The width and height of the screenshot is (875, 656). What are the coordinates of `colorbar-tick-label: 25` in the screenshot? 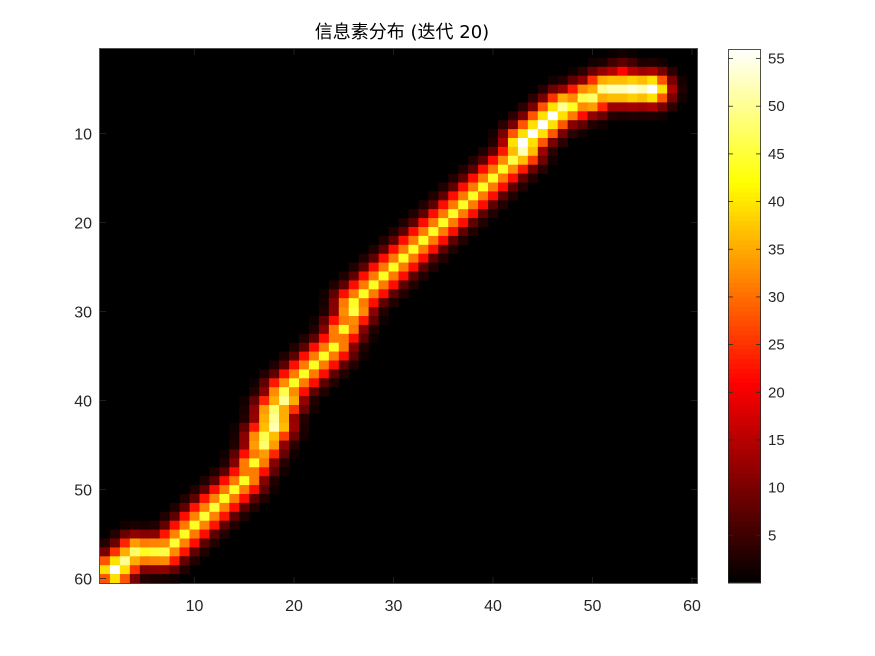 It's located at (776, 345).